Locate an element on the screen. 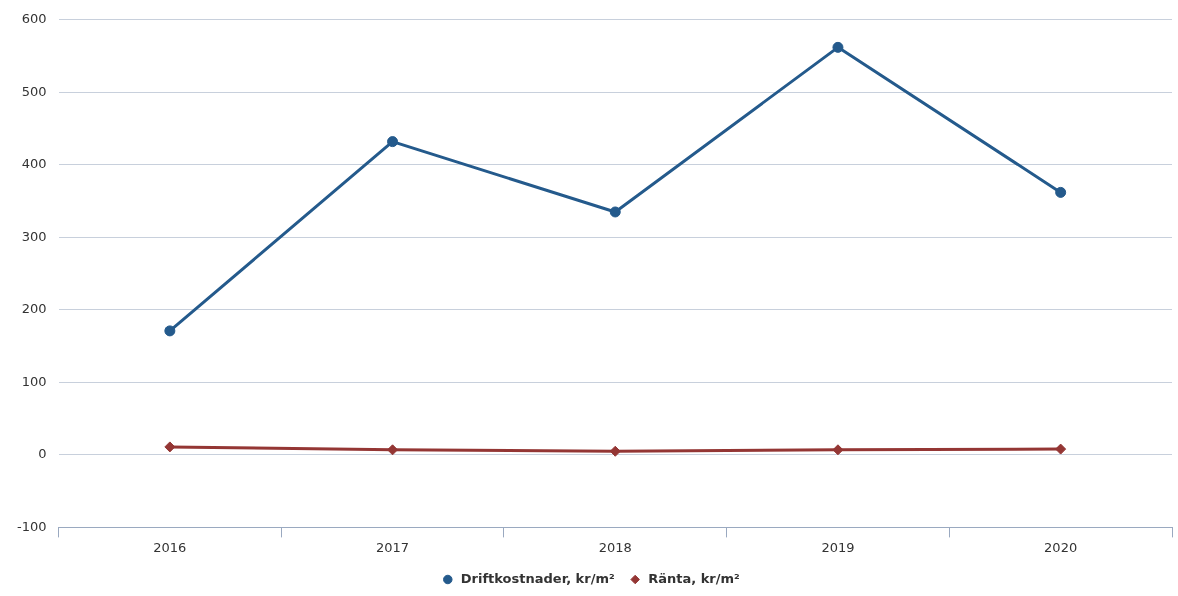  legend-label: Ränta, kr/m² is located at coordinates (694, 578).